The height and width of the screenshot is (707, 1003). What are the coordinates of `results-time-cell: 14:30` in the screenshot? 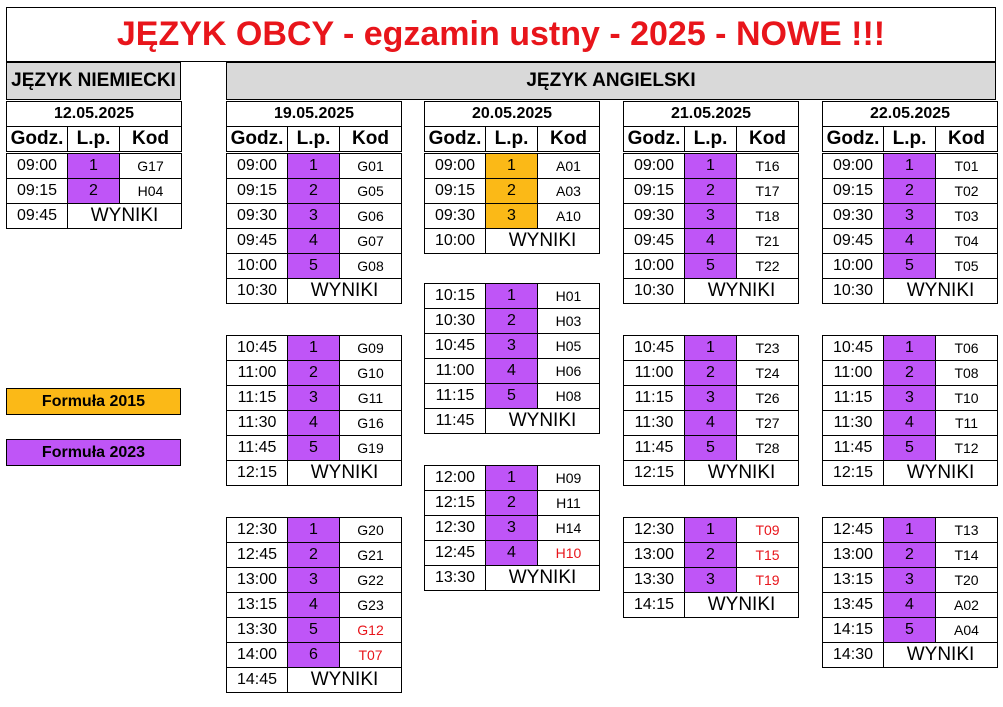 It's located at (853, 655).